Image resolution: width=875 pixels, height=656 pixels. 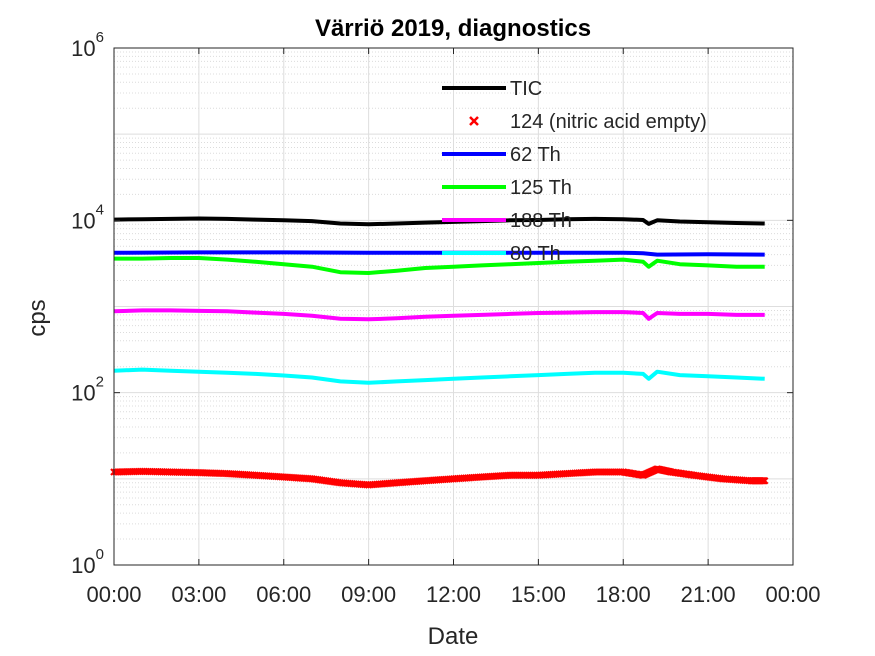 What do you see at coordinates (535, 254) in the screenshot?
I see `legend-label: 80 Th` at bounding box center [535, 254].